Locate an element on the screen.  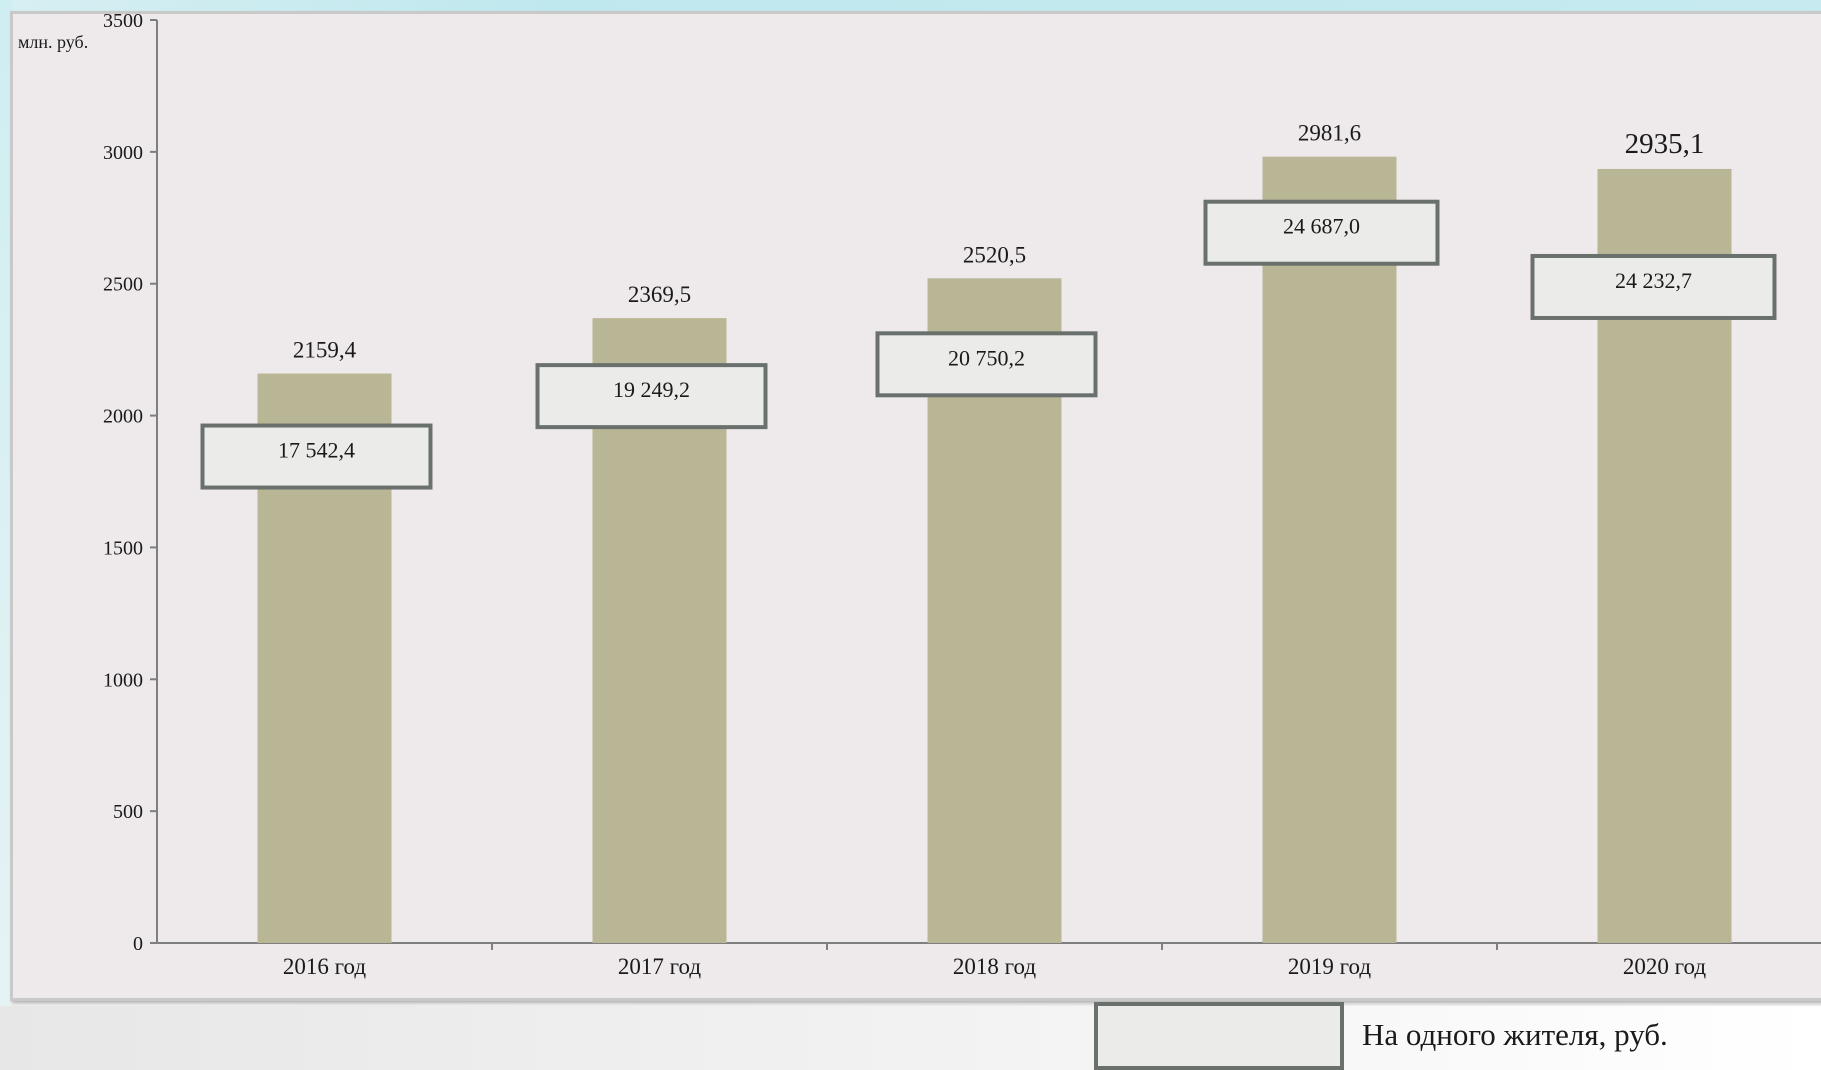
x-tick-label: 2019 год is located at coordinates (1329, 966).